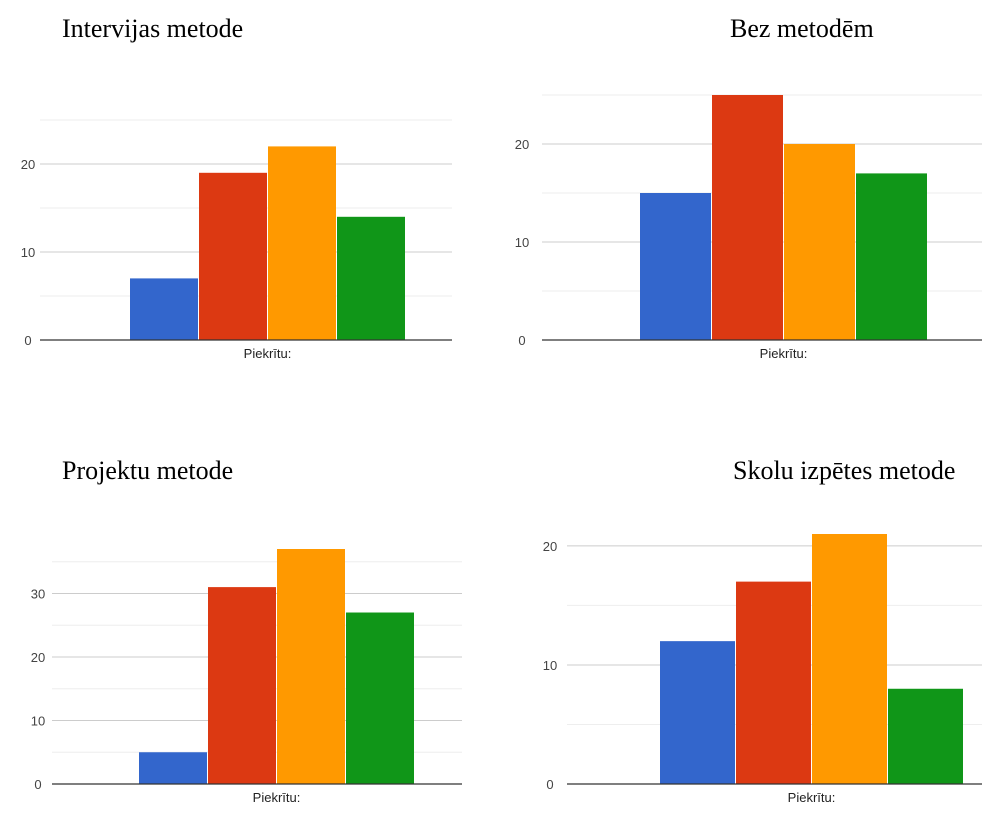 This screenshot has height=814, width=1002. Describe the element at coordinates (844, 470) in the screenshot. I see `chart-title-skolu-izpetes: Skolu izpētes metode` at that location.